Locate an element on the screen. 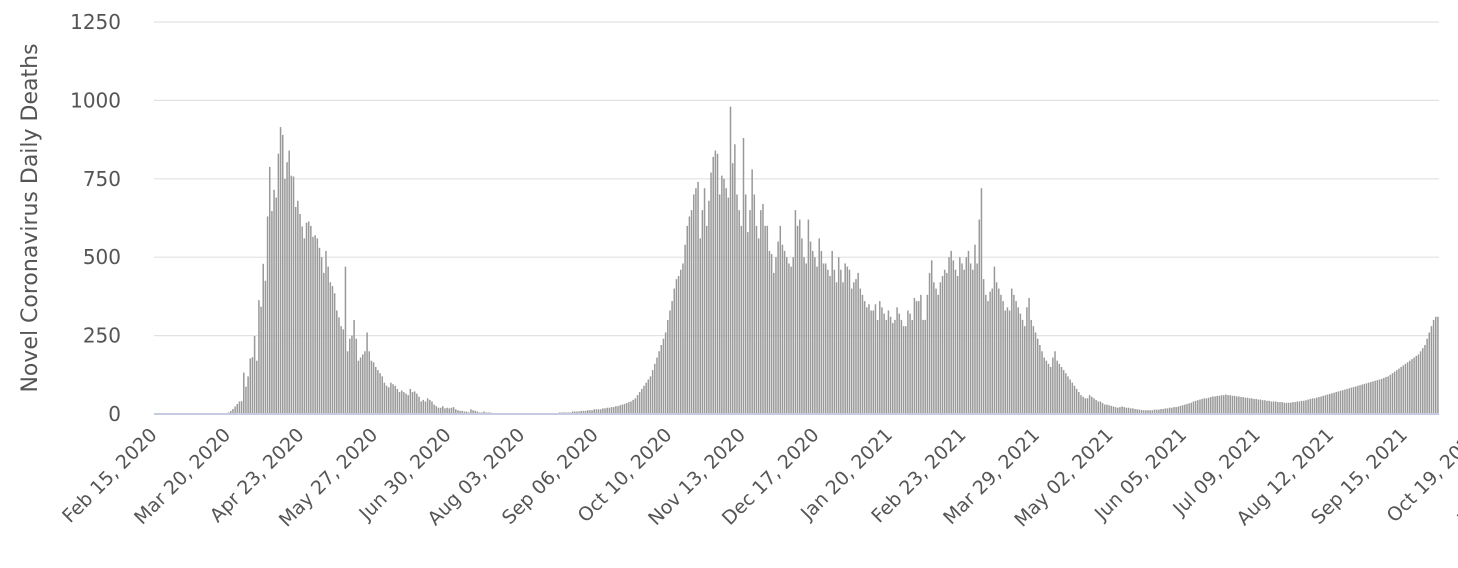 This screenshot has height=568, width=1458. y-tick-label: 1000 is located at coordinates (95, 100).